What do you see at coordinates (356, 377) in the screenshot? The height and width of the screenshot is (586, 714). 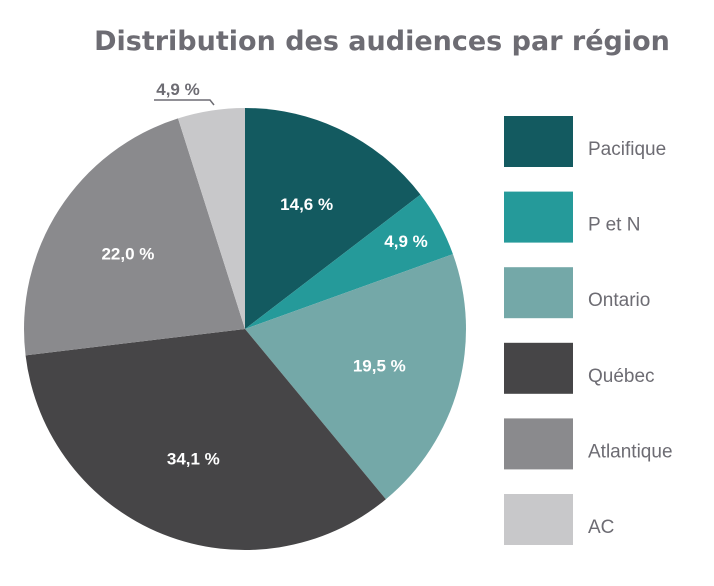 I see `pie-slice-ontario` at bounding box center [356, 377].